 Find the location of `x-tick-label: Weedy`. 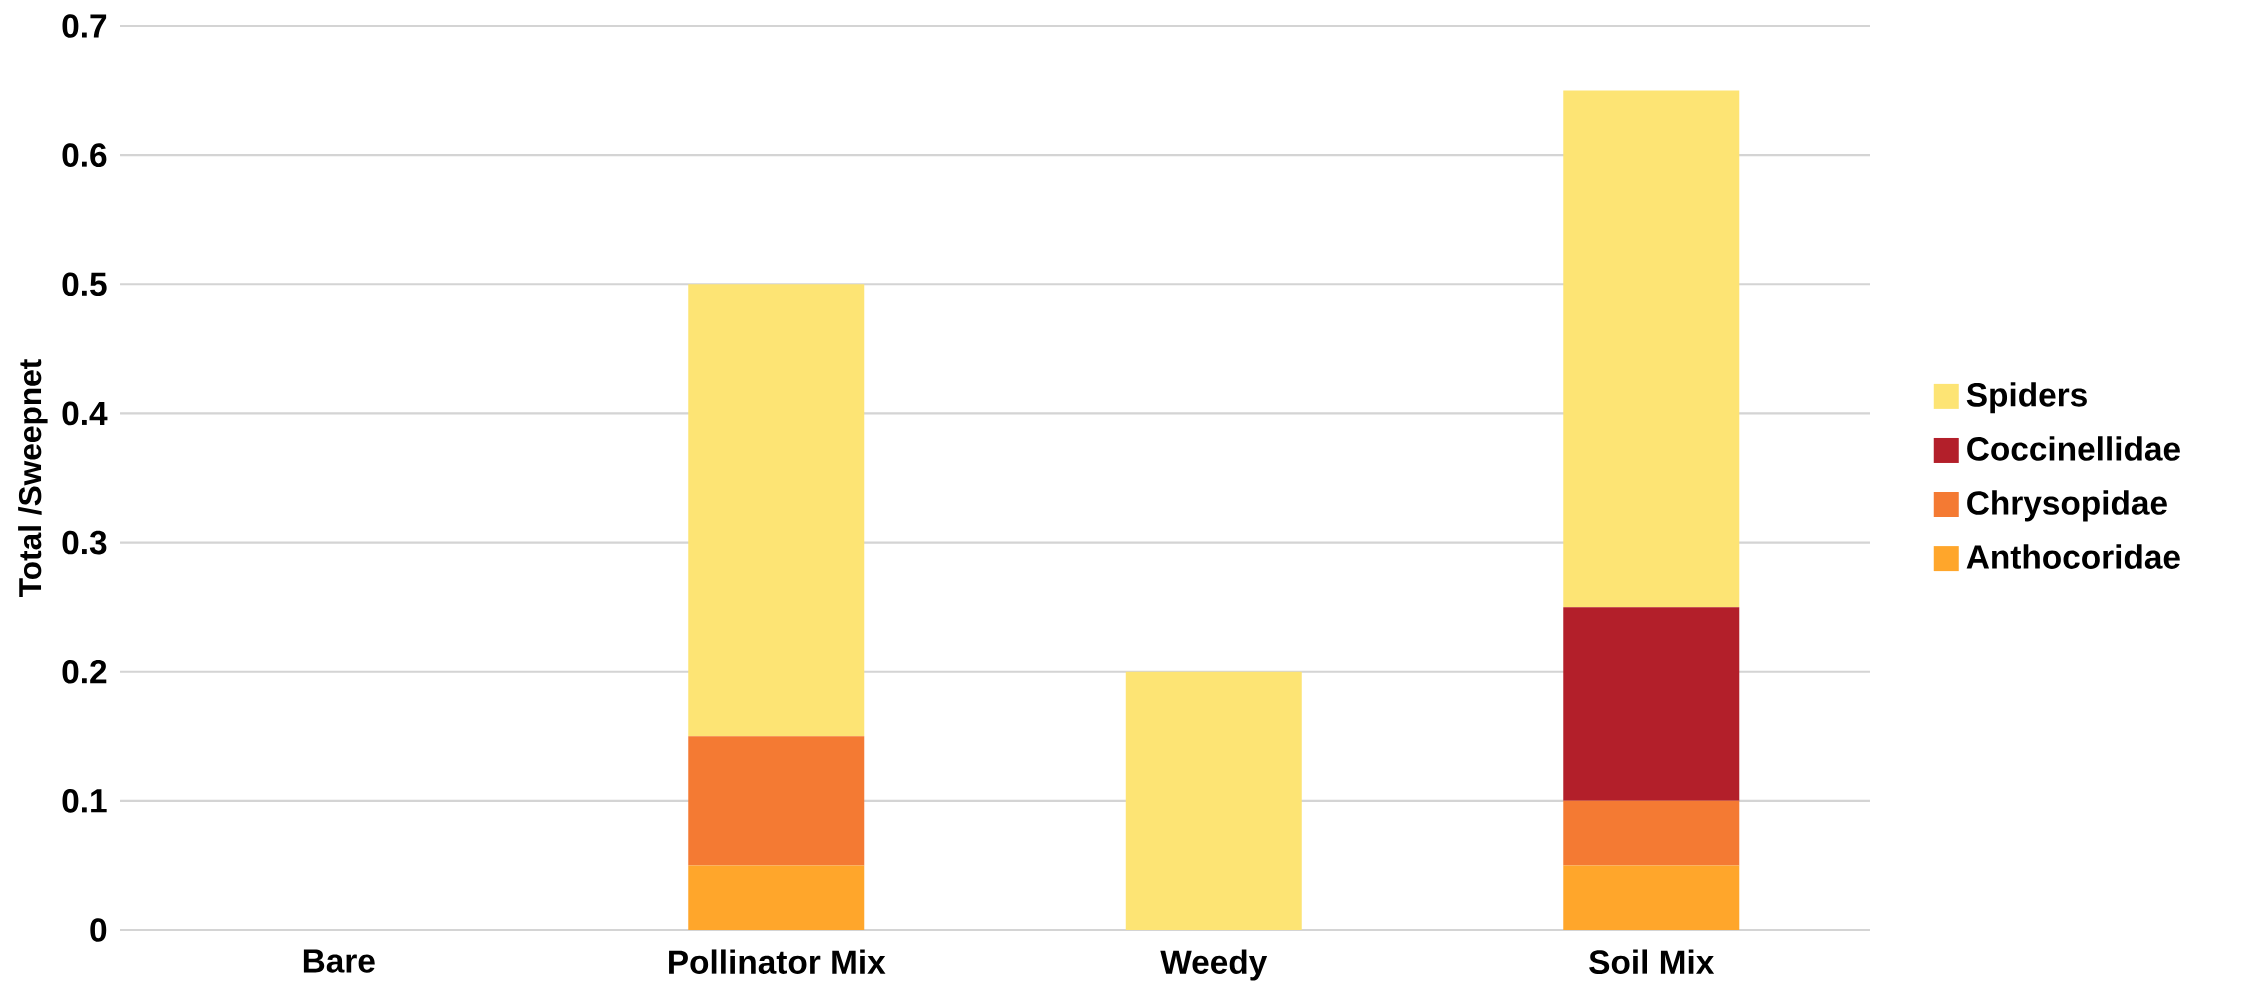

x-tick-label: Weedy is located at coordinates (1214, 965).